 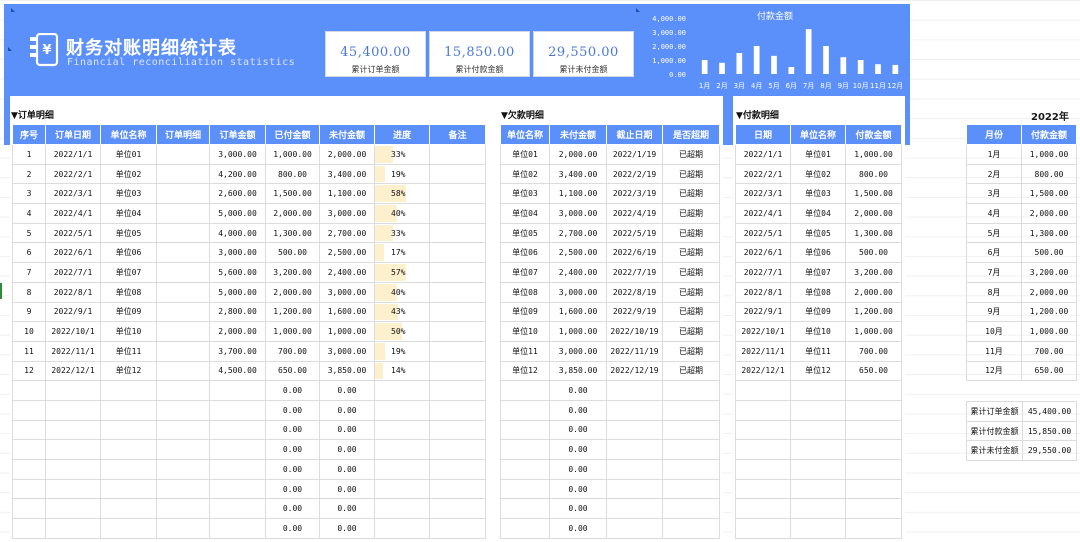 What do you see at coordinates (994, 451) in the screenshot?
I see `table-cell: 累计未付金额` at bounding box center [994, 451].